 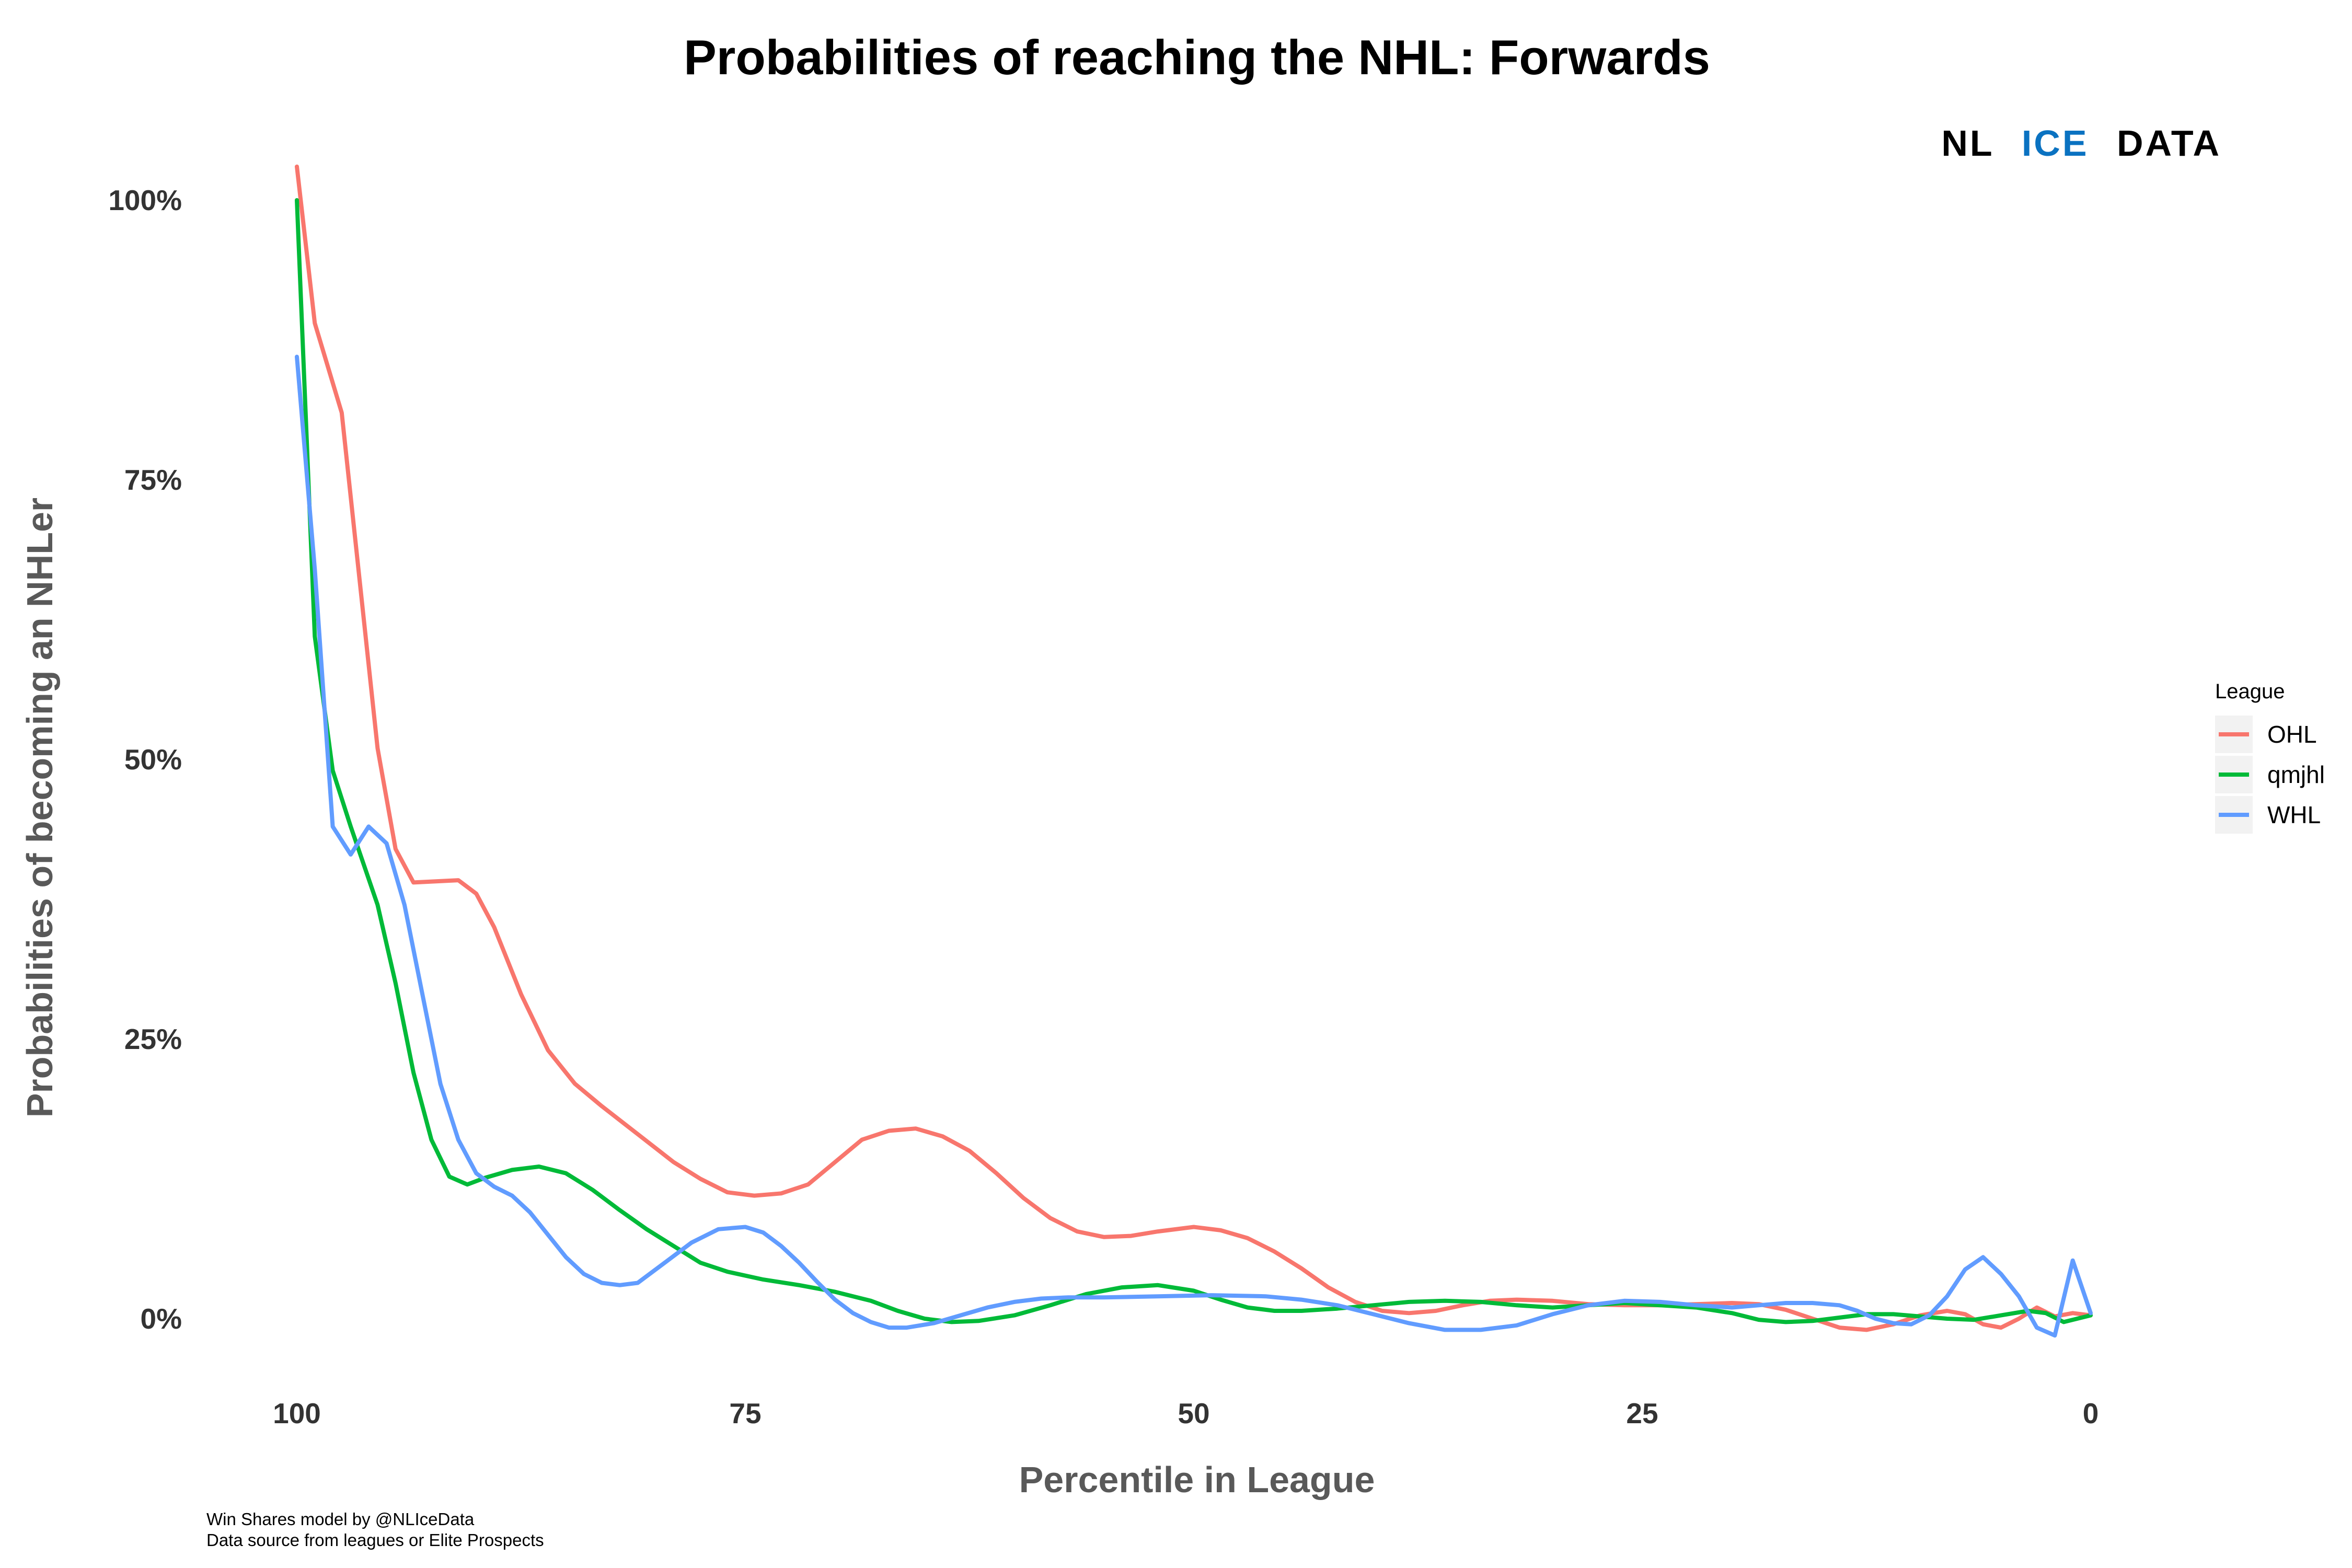 What do you see at coordinates (745, 1413) in the screenshot?
I see `x-tick-label: 75` at bounding box center [745, 1413].